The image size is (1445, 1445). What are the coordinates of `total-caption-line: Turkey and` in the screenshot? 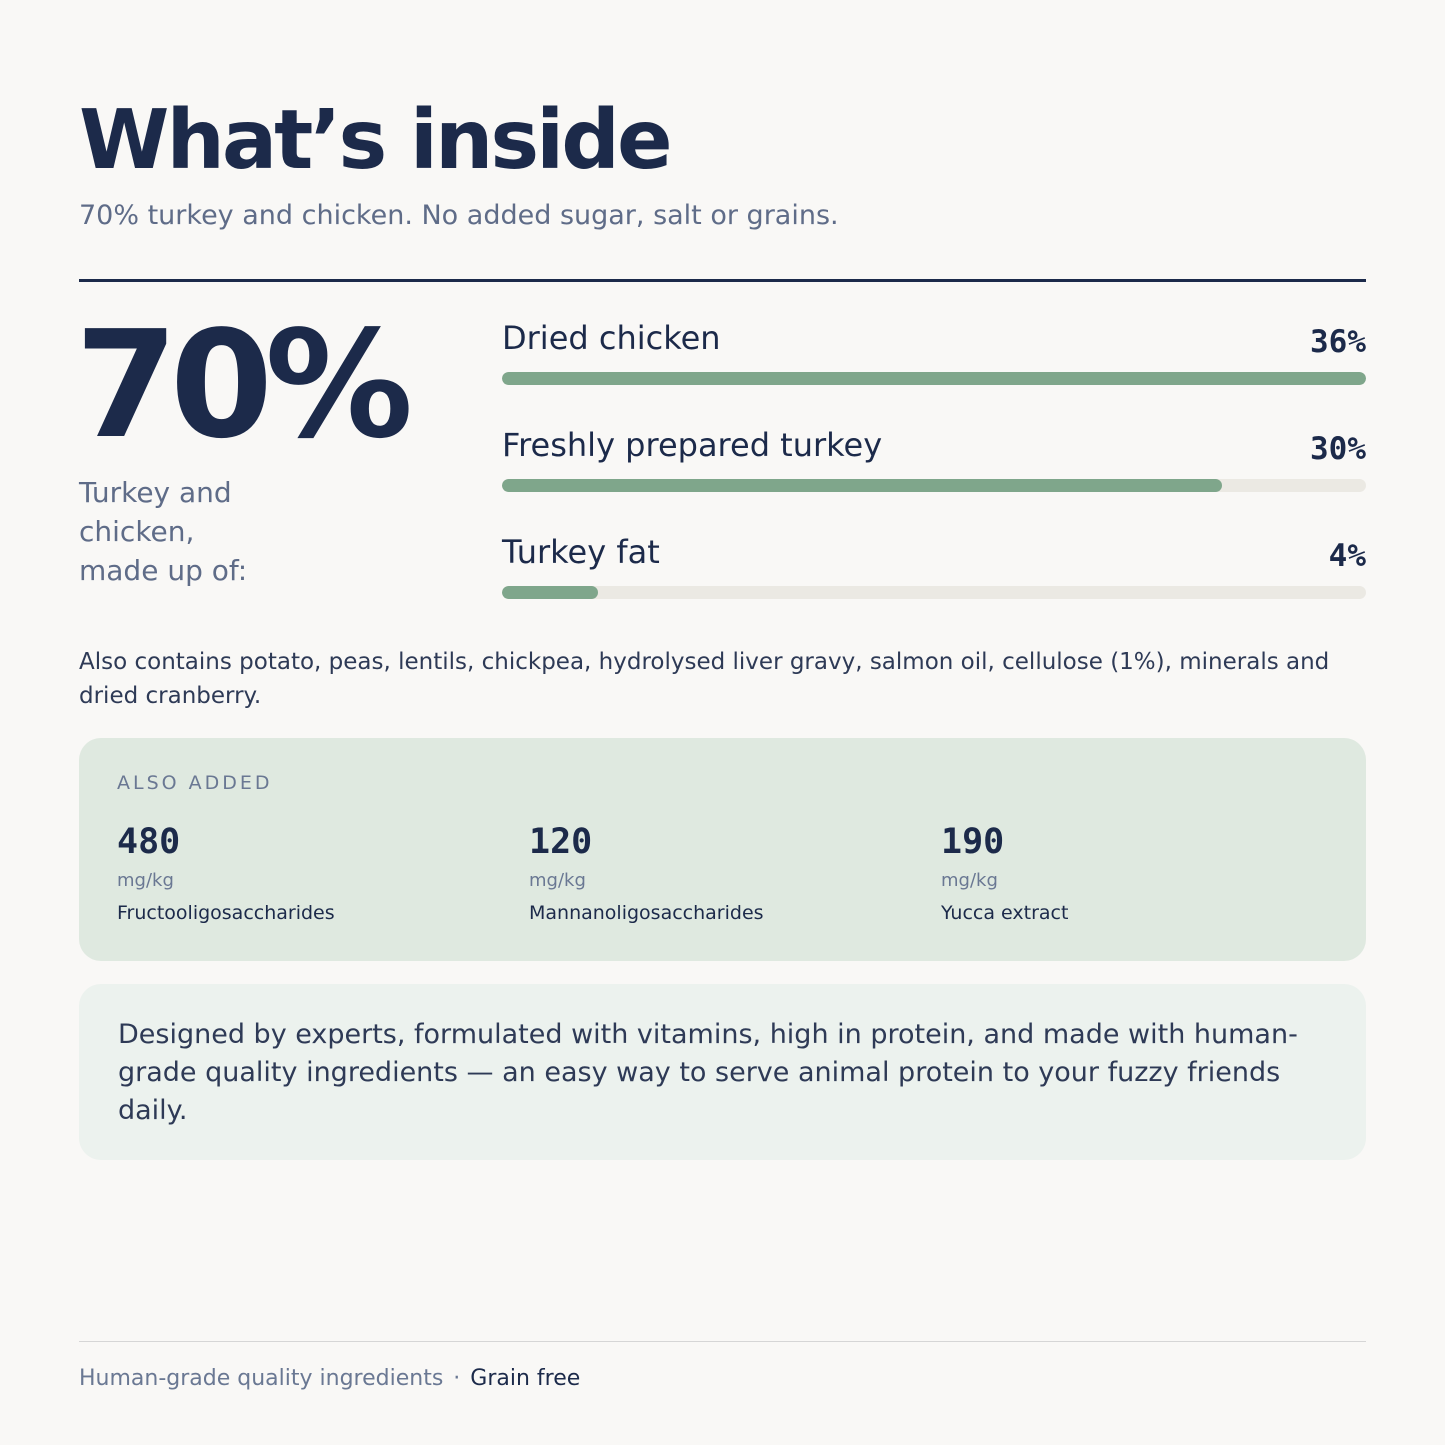 It's located at (155, 492).